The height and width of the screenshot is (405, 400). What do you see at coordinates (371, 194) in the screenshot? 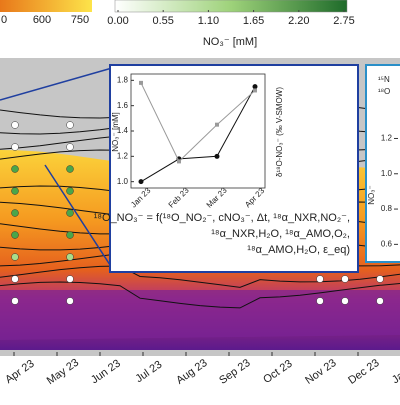
I see `y-axis-label: NO₃⁻` at bounding box center [371, 194].